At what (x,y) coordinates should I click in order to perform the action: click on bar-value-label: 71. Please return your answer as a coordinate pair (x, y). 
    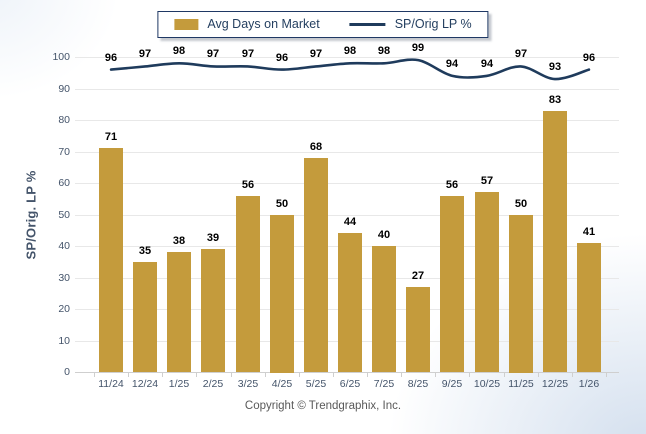
    Looking at the image, I should click on (111, 137).